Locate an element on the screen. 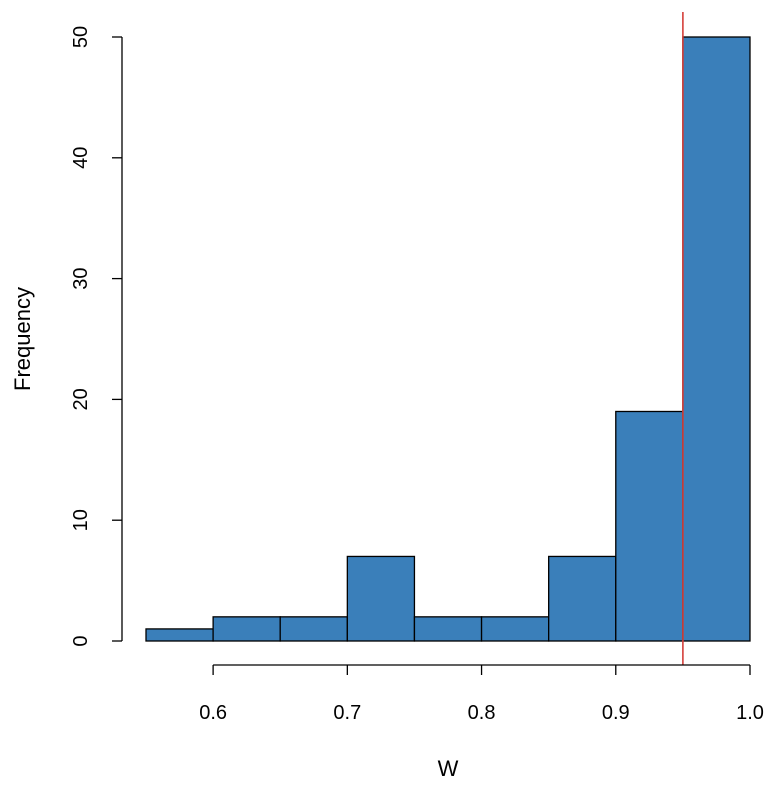 This screenshot has width=779, height=787. y-axis-title: Frequency is located at coordinates (22, 339).